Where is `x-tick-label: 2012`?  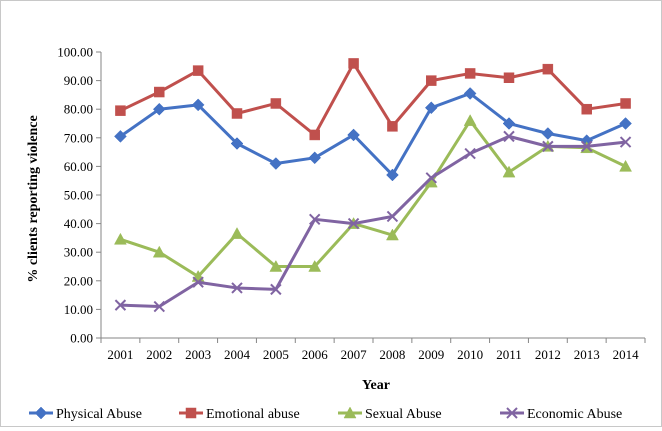 x-tick-label: 2012 is located at coordinates (548, 354).